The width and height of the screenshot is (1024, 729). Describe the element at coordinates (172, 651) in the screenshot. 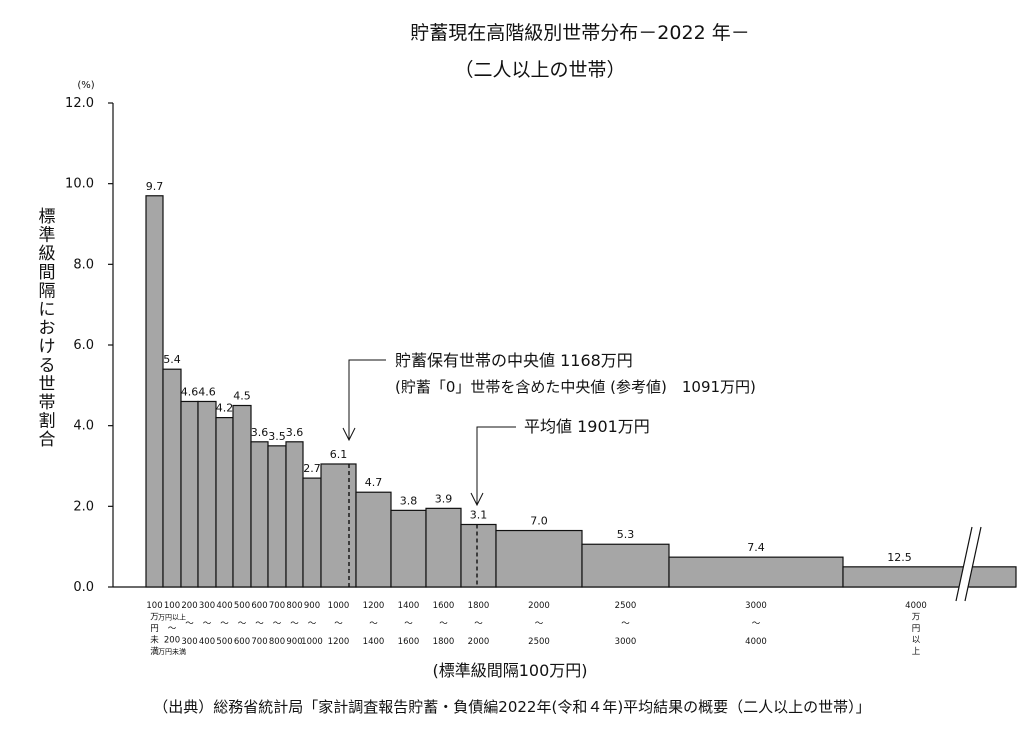

I see `x-category-label: 万円未満` at that location.